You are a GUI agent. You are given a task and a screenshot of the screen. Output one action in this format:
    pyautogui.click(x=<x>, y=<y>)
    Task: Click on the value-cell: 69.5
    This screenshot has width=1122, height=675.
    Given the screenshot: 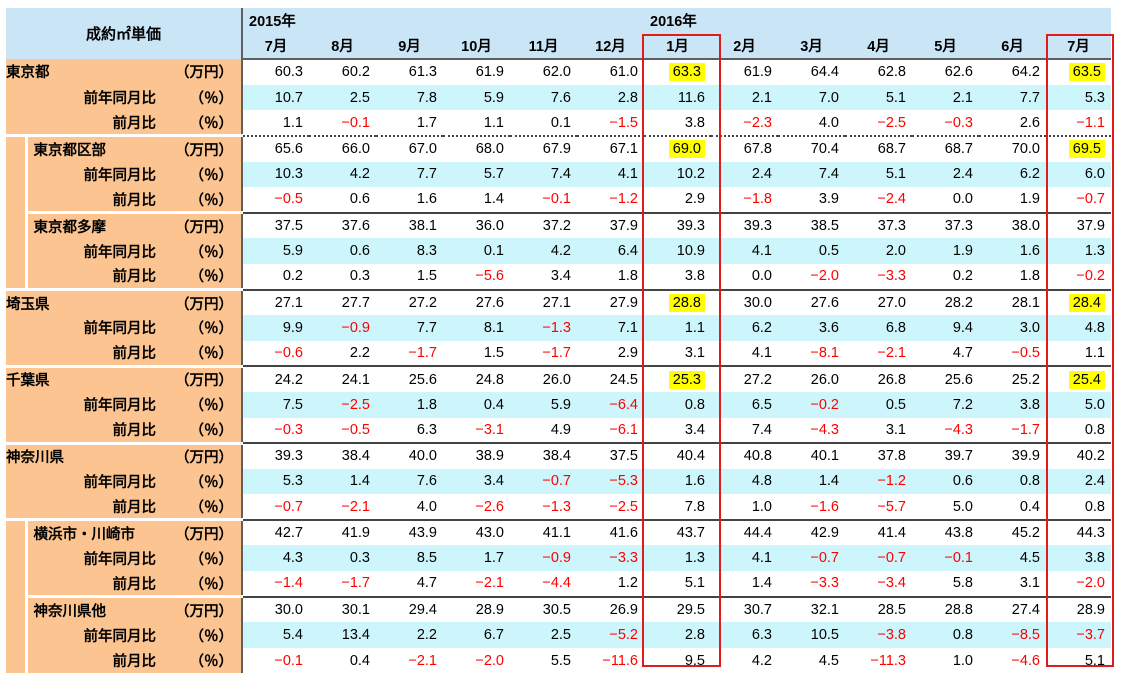 What is the action you would take?
    pyautogui.click(x=1078, y=148)
    